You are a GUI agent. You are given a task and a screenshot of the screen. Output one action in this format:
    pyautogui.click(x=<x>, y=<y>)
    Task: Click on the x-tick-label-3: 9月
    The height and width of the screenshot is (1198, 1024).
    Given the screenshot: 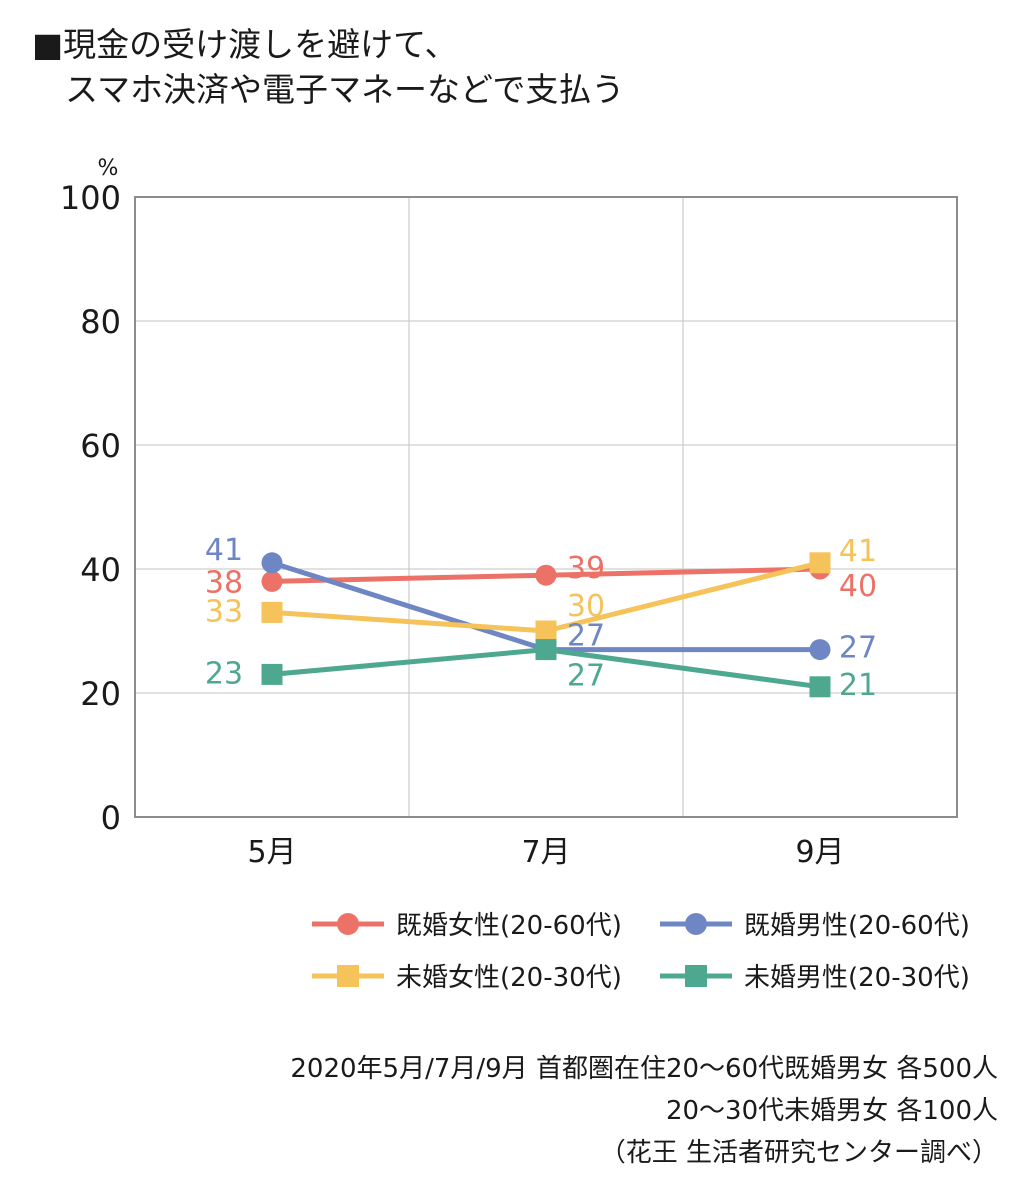 What is the action you would take?
    pyautogui.click(x=819, y=852)
    